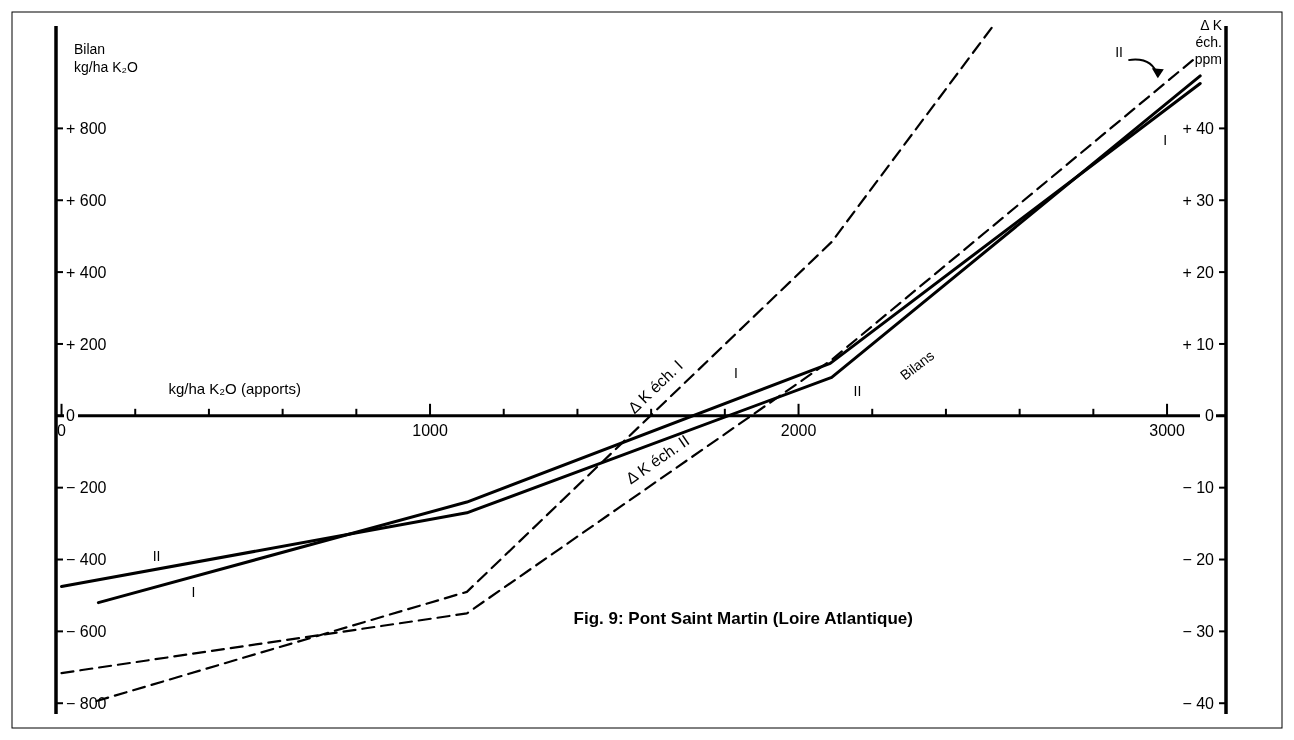 The width and height of the screenshot is (1294, 740). Describe the element at coordinates (1167, 430) in the screenshot. I see `x-tick-label: 3000` at that location.